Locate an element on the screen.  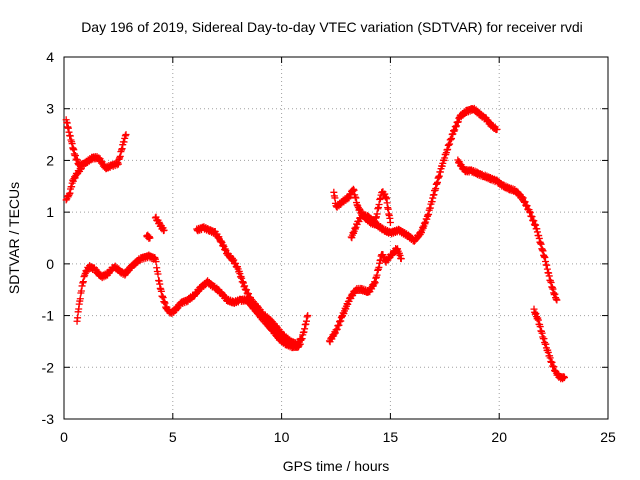
x-tick-label: 25 is located at coordinates (608, 437).